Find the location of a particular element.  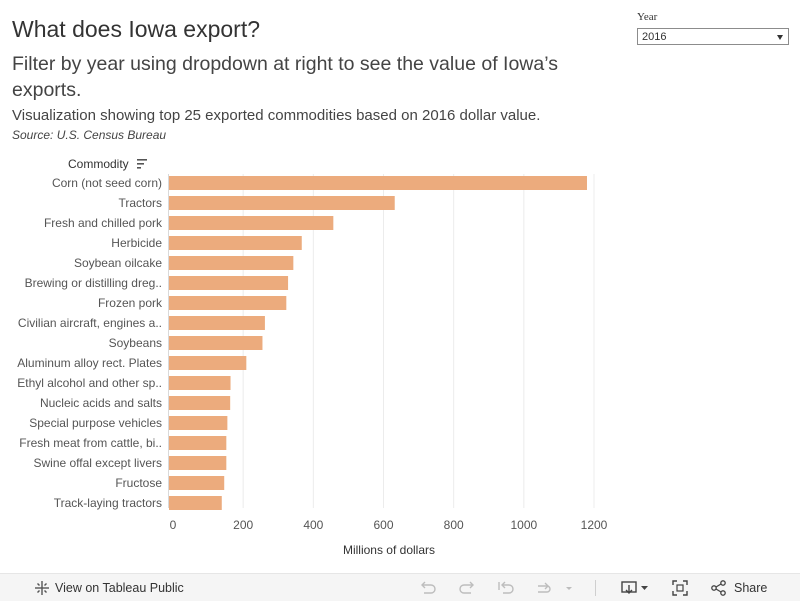

category-label: Brewing or distilling dreg.. is located at coordinates (93, 283).